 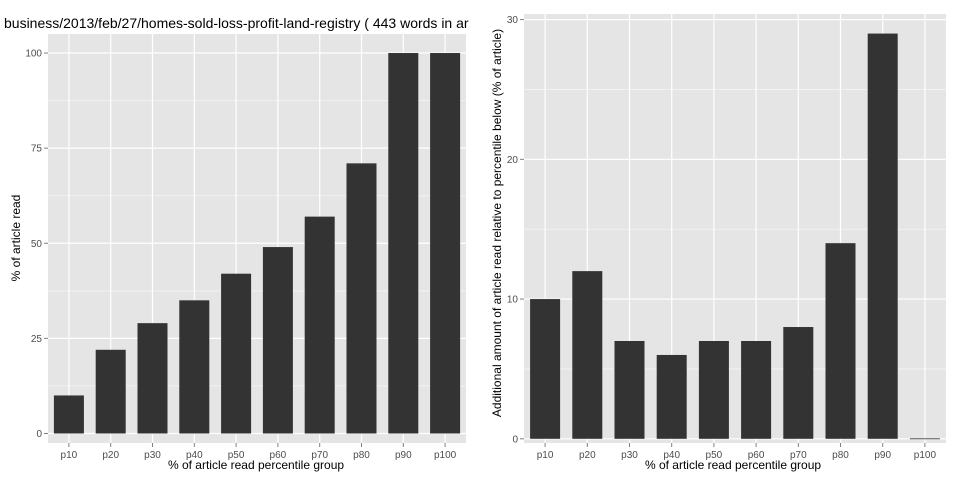 I want to click on y-tick-labels: 0 25 50 75 100, so click(x=36, y=244).